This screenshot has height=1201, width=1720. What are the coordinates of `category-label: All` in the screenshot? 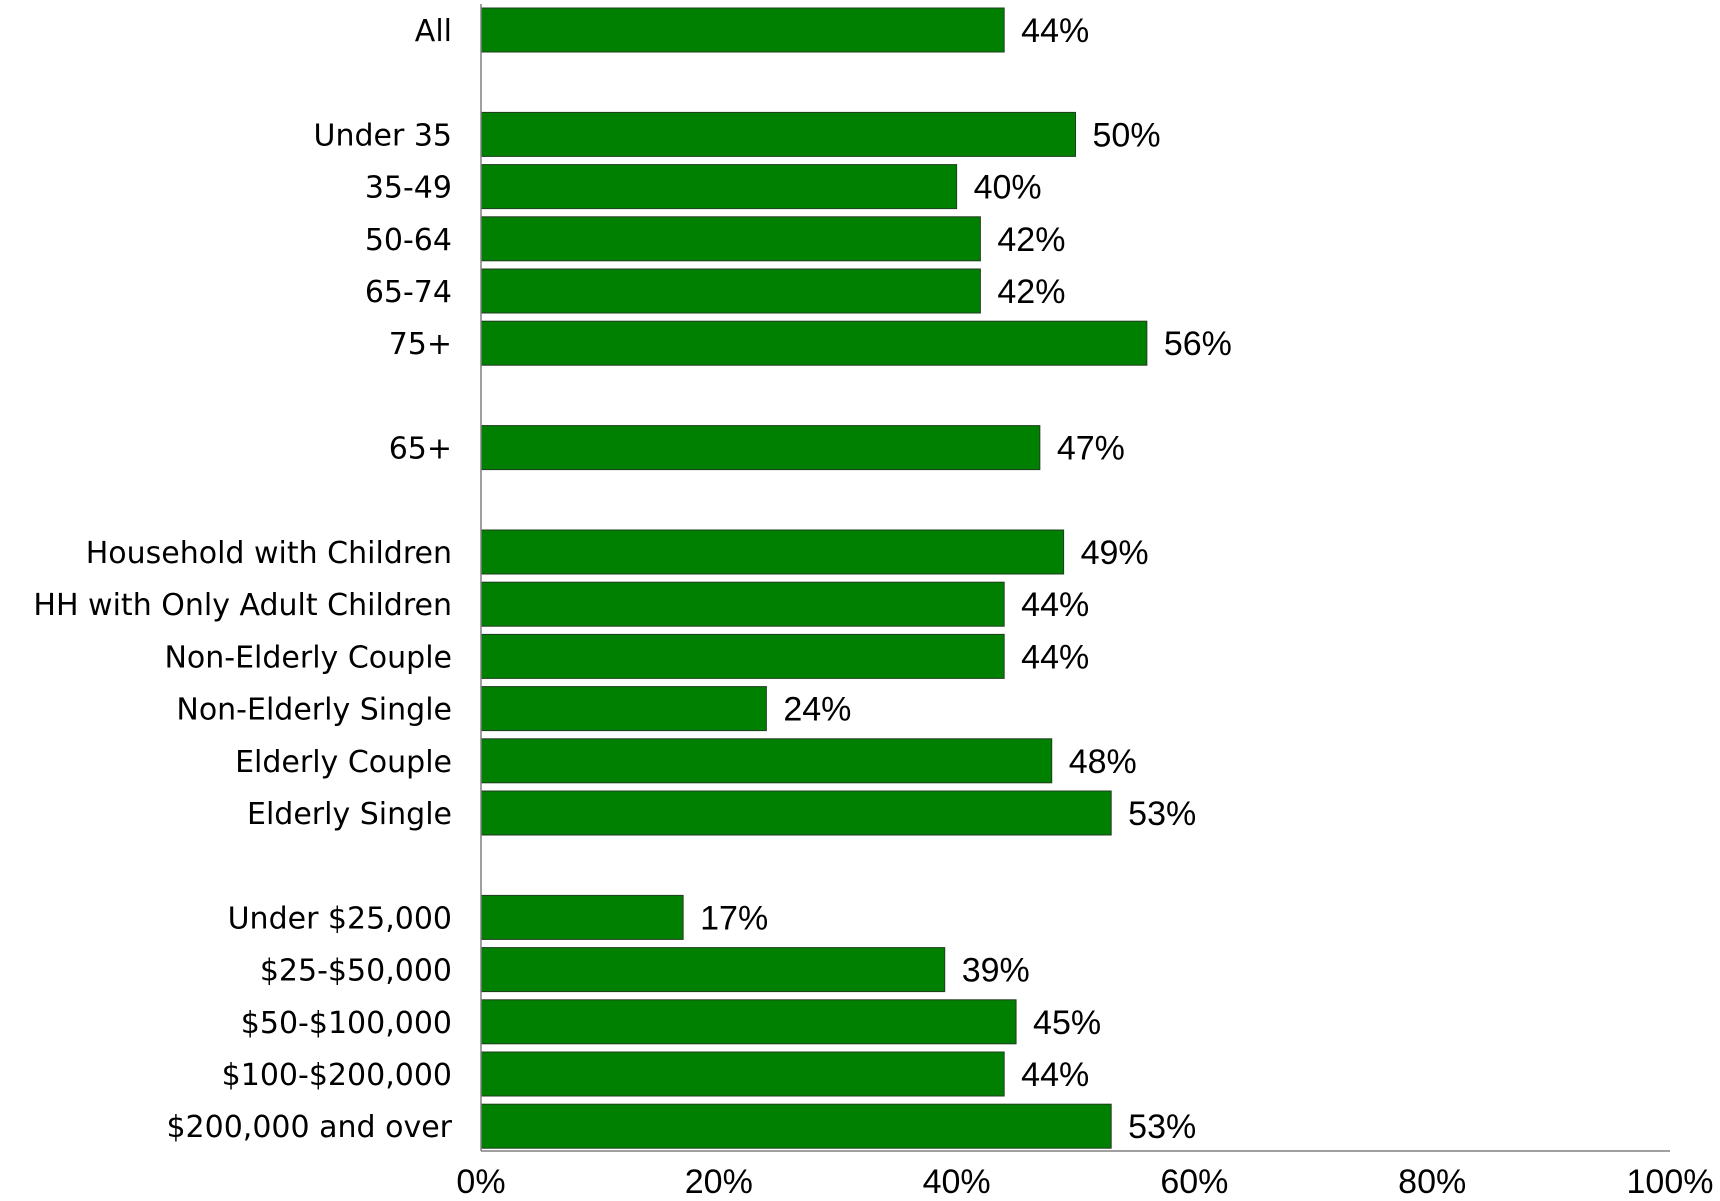 It's located at (433, 31).